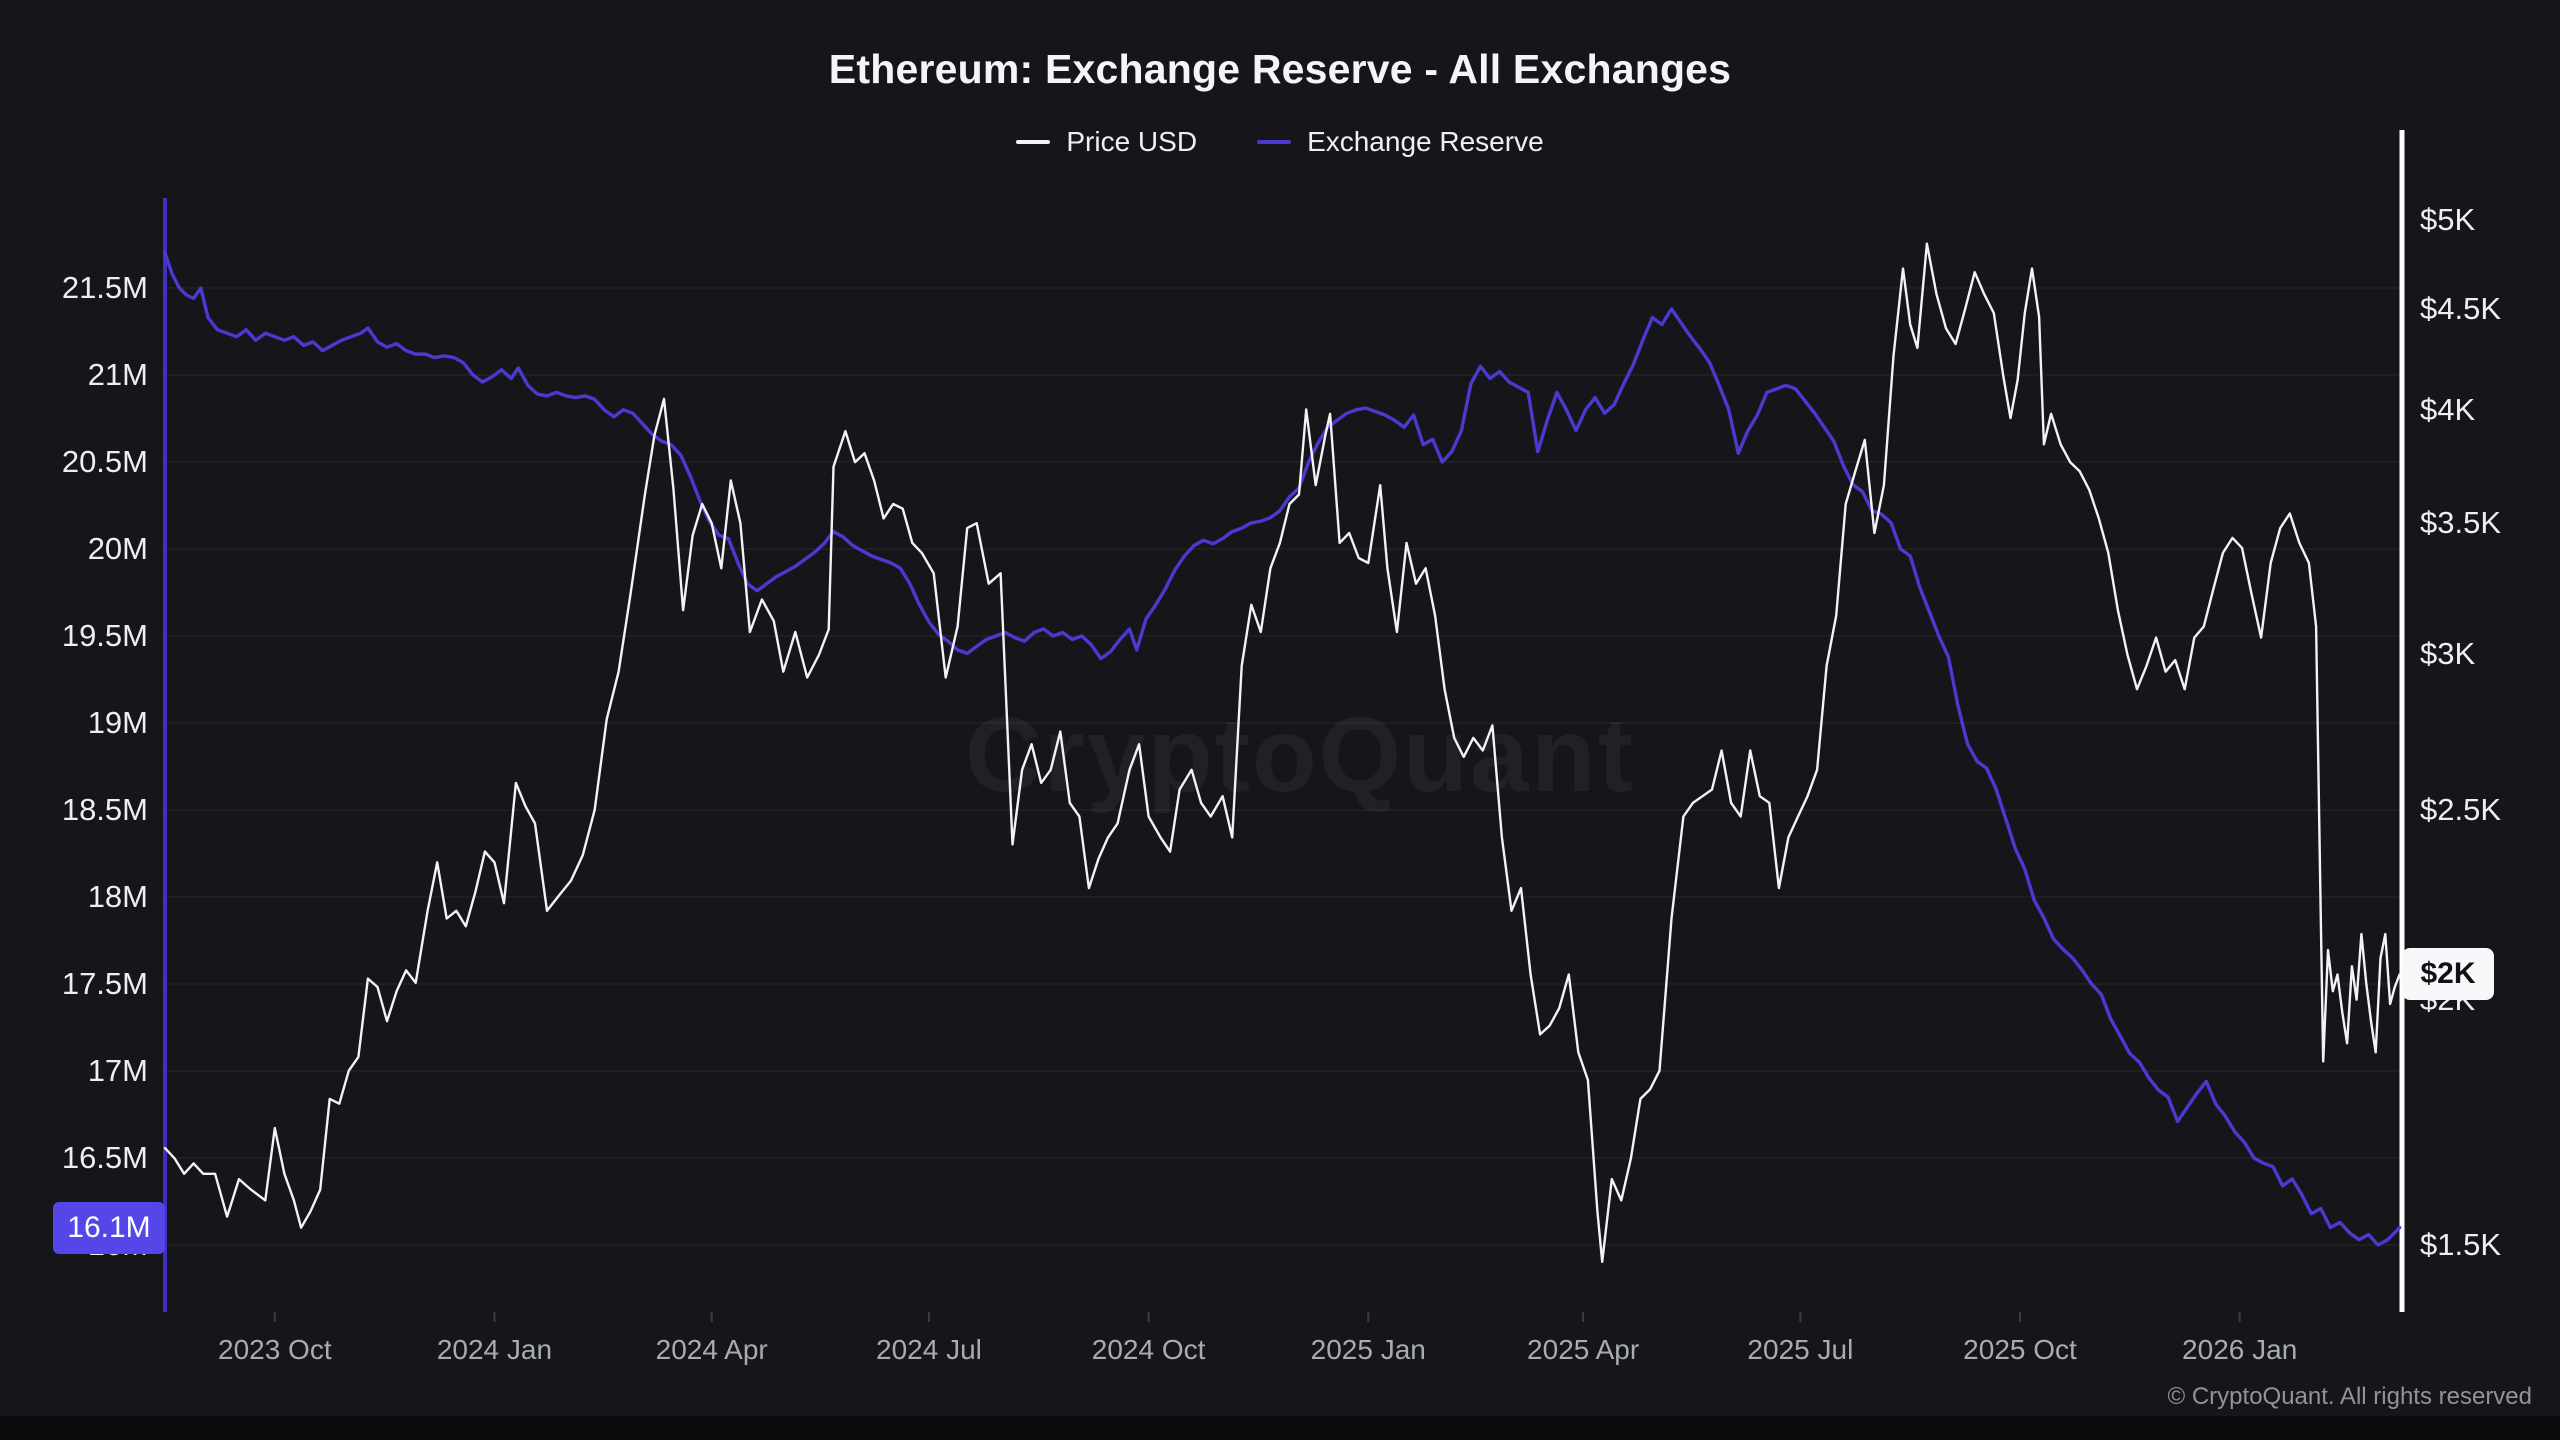 The image size is (2560, 1440). What do you see at coordinates (2240, 1349) in the screenshot?
I see `x-axis-tick-label: 2026 Jan` at bounding box center [2240, 1349].